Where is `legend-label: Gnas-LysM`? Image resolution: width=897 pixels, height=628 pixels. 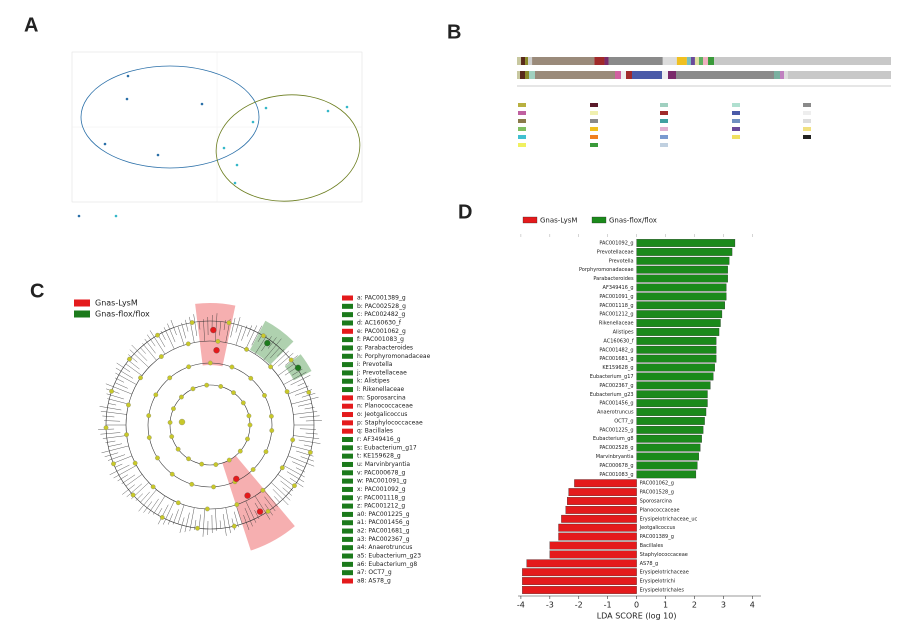 legend-label: Gnas-LysM is located at coordinates (558, 221).